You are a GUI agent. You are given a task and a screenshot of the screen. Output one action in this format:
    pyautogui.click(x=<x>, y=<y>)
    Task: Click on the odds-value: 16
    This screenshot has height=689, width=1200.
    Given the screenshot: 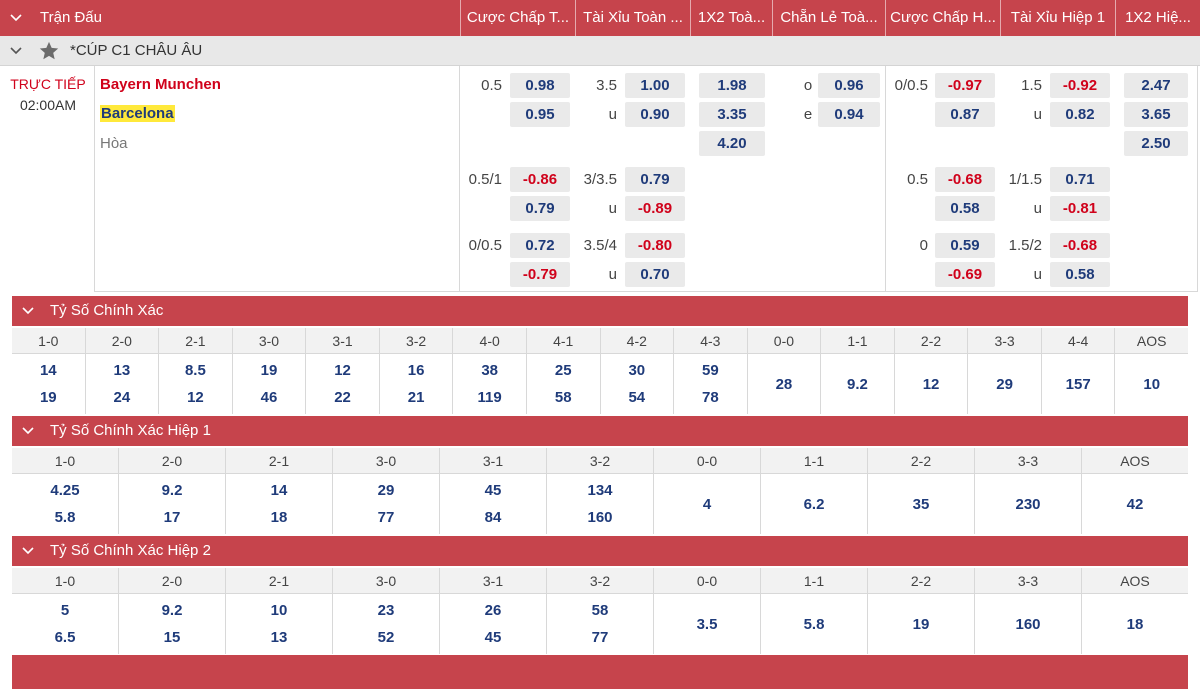 What is the action you would take?
    pyautogui.click(x=416, y=370)
    